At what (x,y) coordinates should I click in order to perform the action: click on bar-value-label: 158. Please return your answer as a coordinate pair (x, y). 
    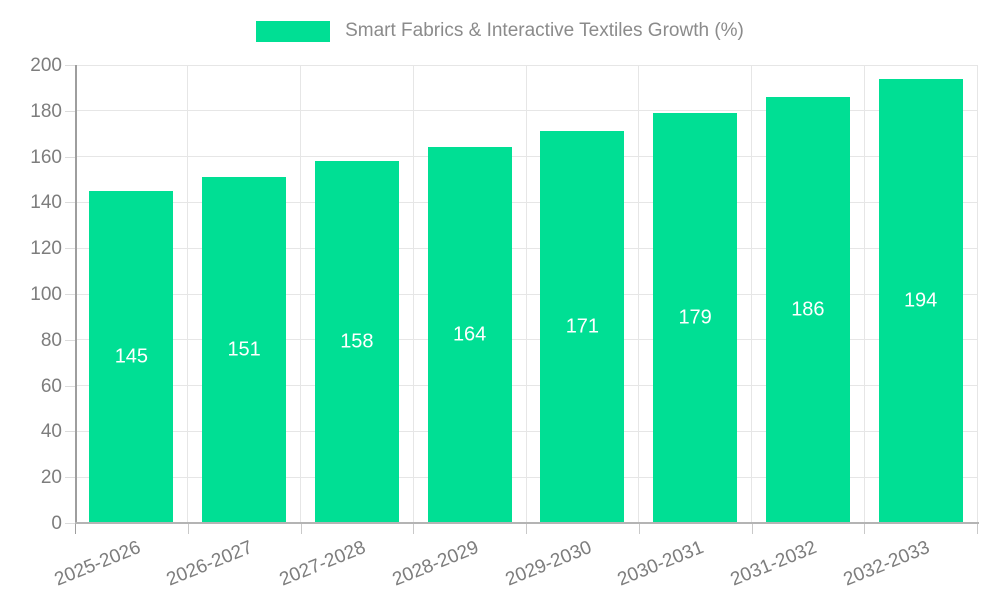
    Looking at the image, I should click on (357, 341).